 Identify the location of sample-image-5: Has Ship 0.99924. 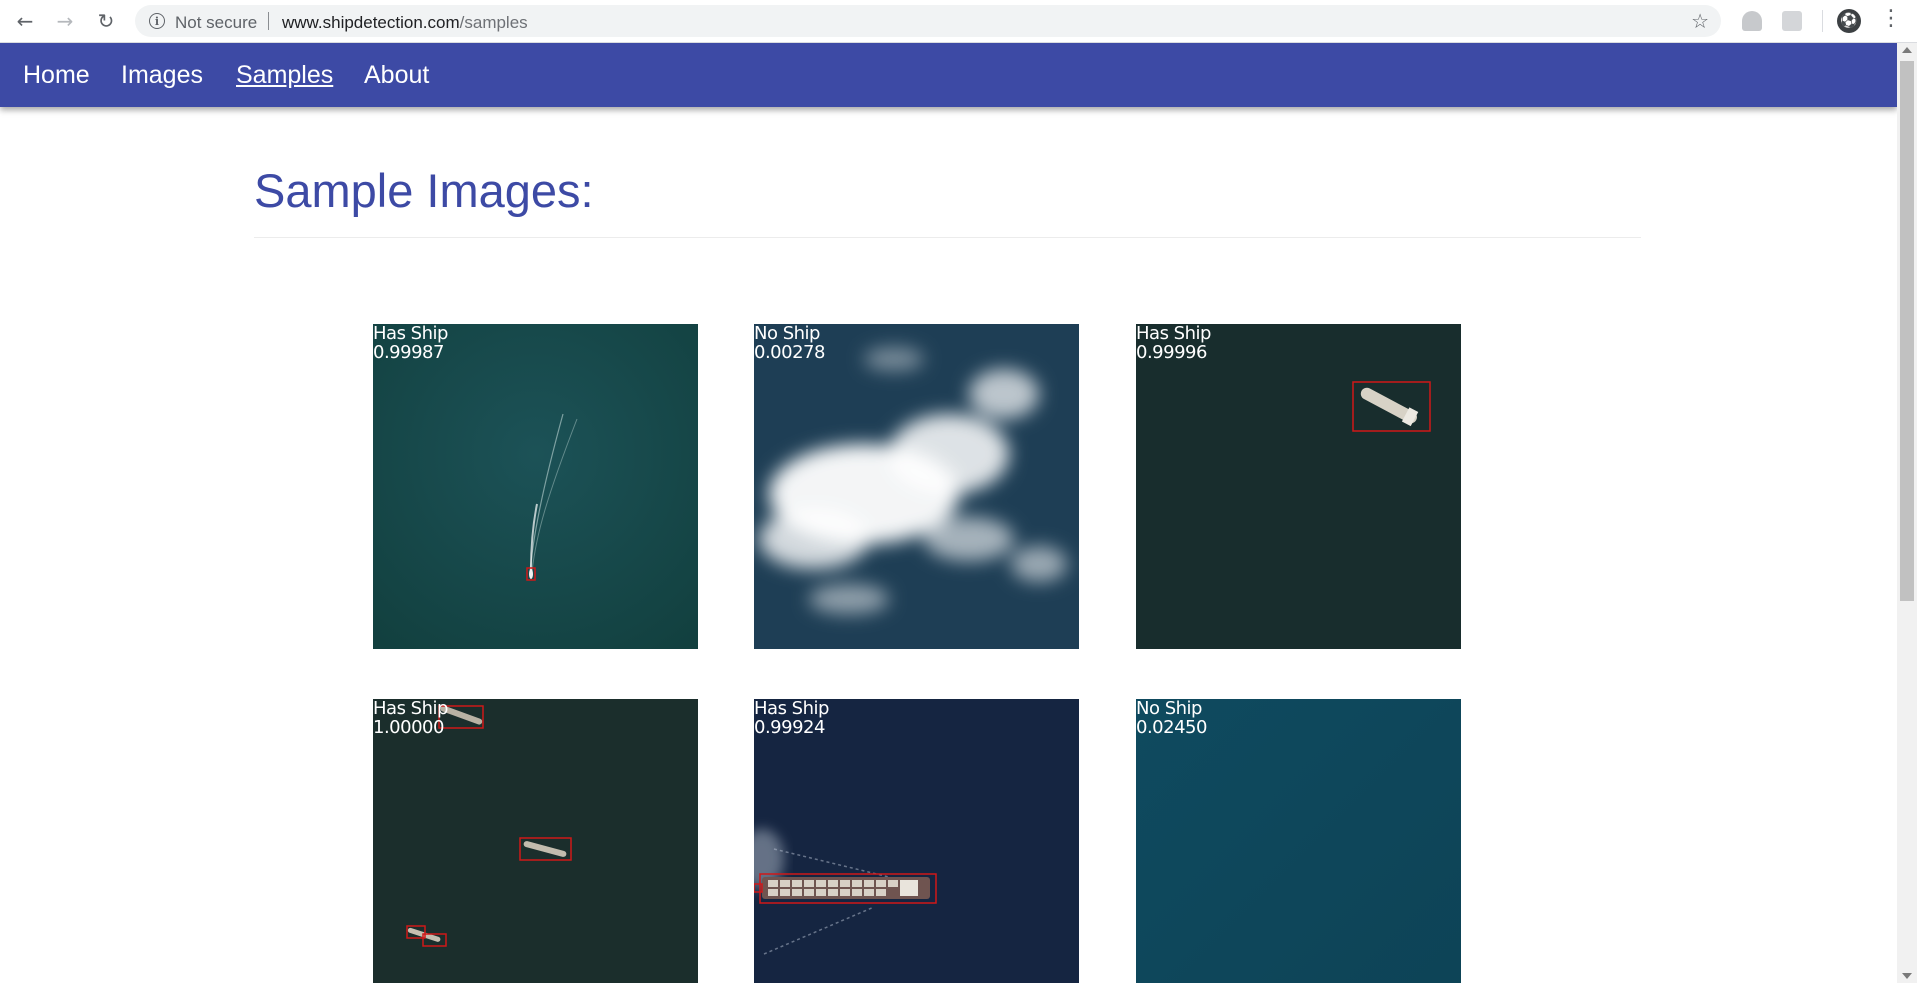
(916, 841).